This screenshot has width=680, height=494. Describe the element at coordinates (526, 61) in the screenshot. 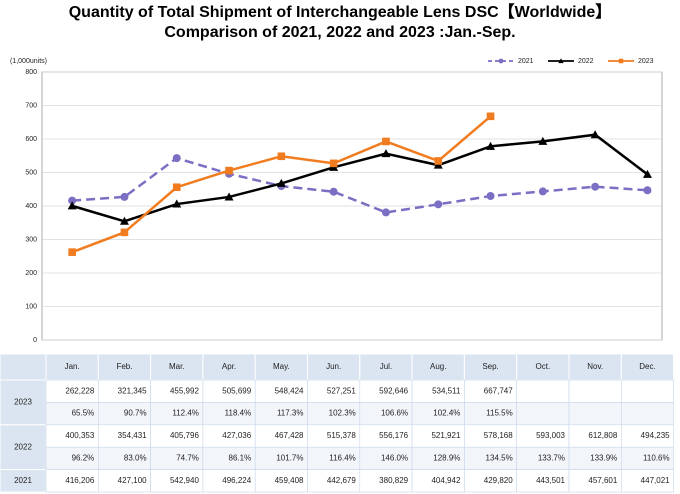

I see `legend-label: 2021` at that location.